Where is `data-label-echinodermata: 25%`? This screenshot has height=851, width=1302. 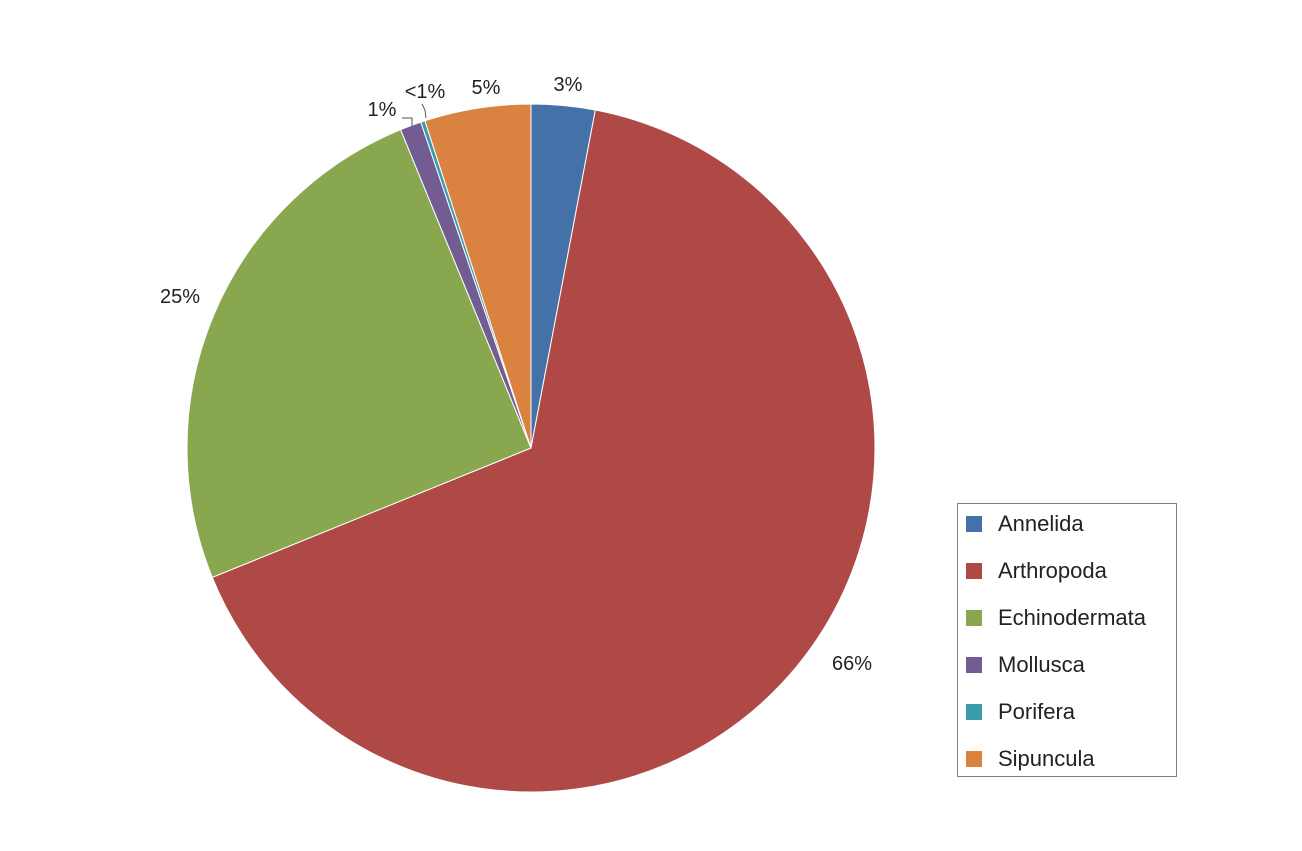
data-label-echinodermata: 25% is located at coordinates (180, 297).